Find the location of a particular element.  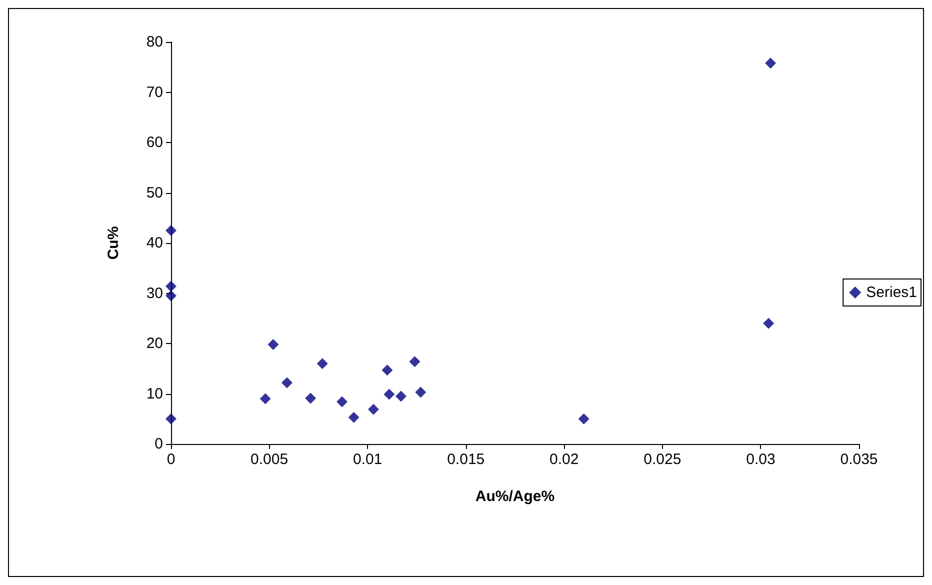

x-tick-label: 0.005 is located at coordinates (269, 459).